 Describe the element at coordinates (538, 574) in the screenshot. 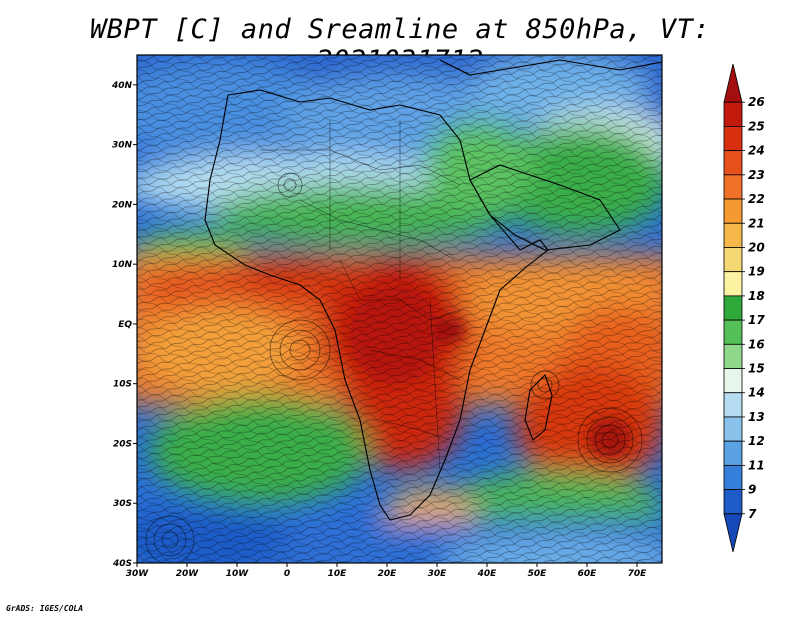

I see `x-tick-label: 50E` at that location.